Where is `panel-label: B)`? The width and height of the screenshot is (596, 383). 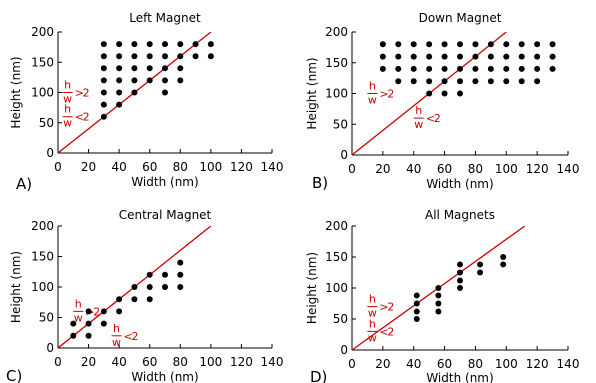
panel-label: B) is located at coordinates (320, 183).